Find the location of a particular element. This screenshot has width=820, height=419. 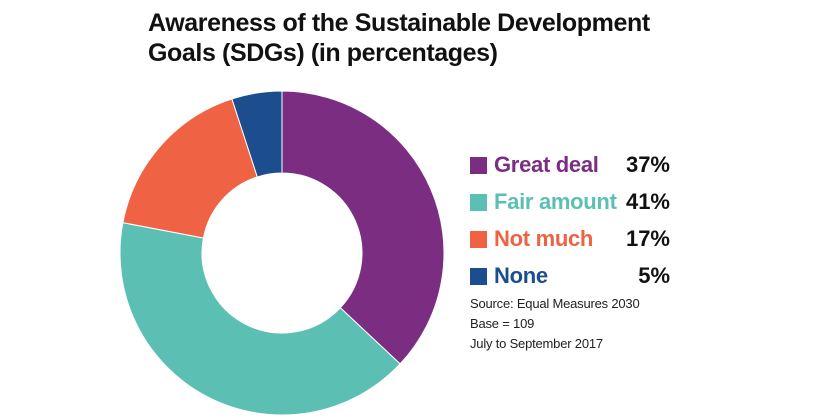

chart-title-line-2: Goals (SDGs) (in percentages) is located at coordinates (323, 53).